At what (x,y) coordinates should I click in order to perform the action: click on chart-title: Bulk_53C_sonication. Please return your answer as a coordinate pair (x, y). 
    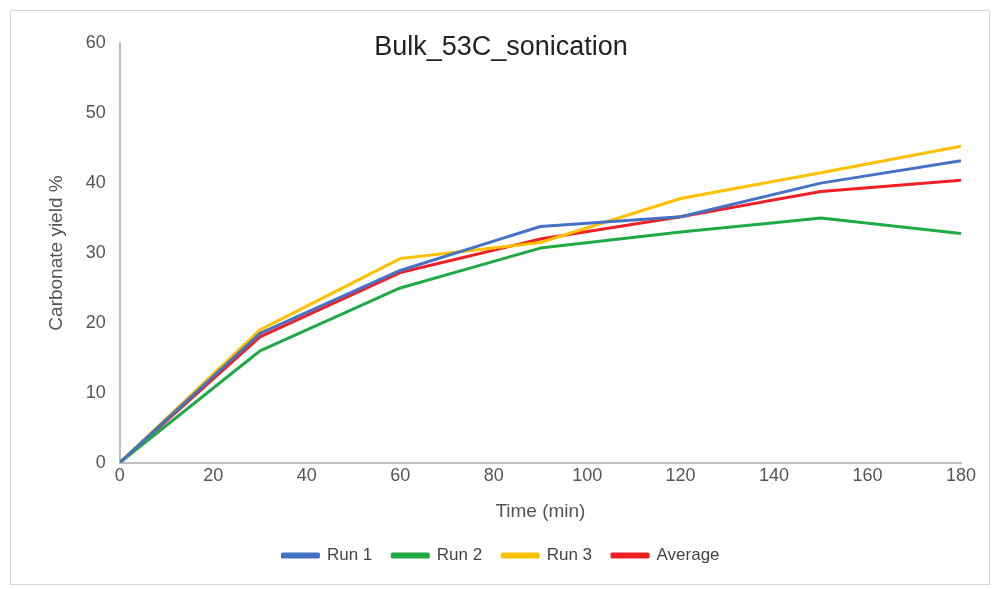
    Looking at the image, I should click on (501, 45).